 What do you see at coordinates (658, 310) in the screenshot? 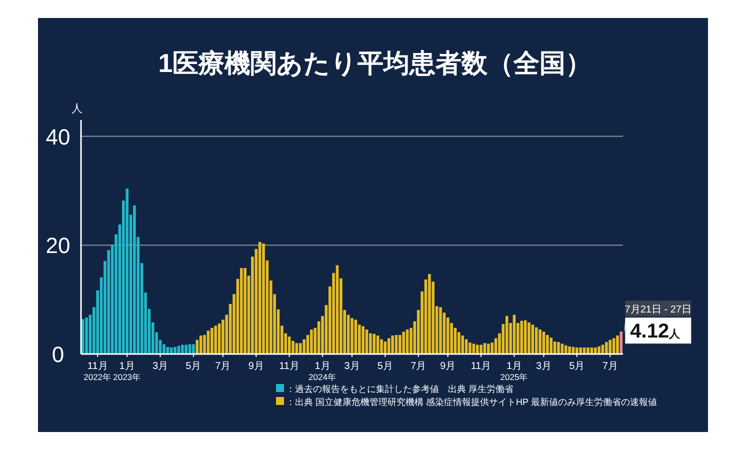
I see `text: 7月21日 - 27日` at bounding box center [658, 310].